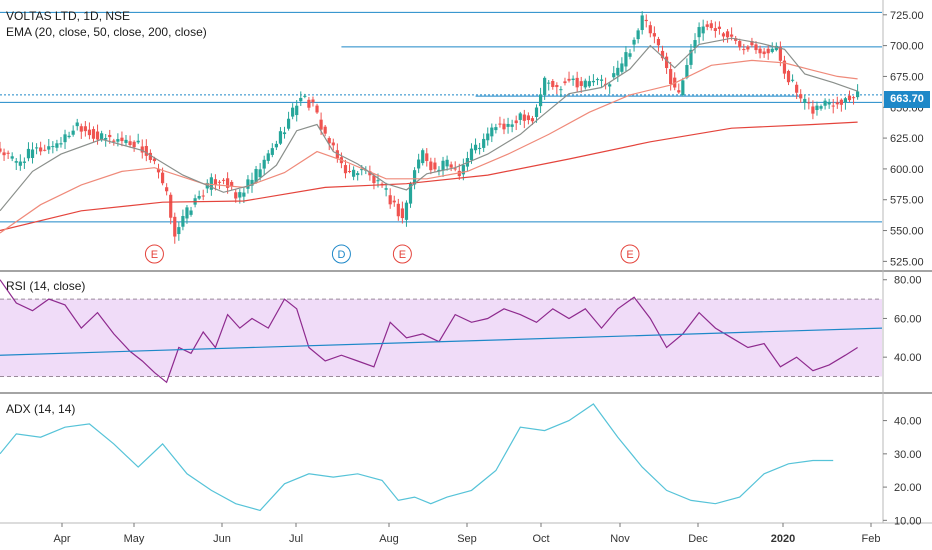 The width and height of the screenshot is (932, 550). I want to click on time-tick-label: Oct, so click(540, 539).